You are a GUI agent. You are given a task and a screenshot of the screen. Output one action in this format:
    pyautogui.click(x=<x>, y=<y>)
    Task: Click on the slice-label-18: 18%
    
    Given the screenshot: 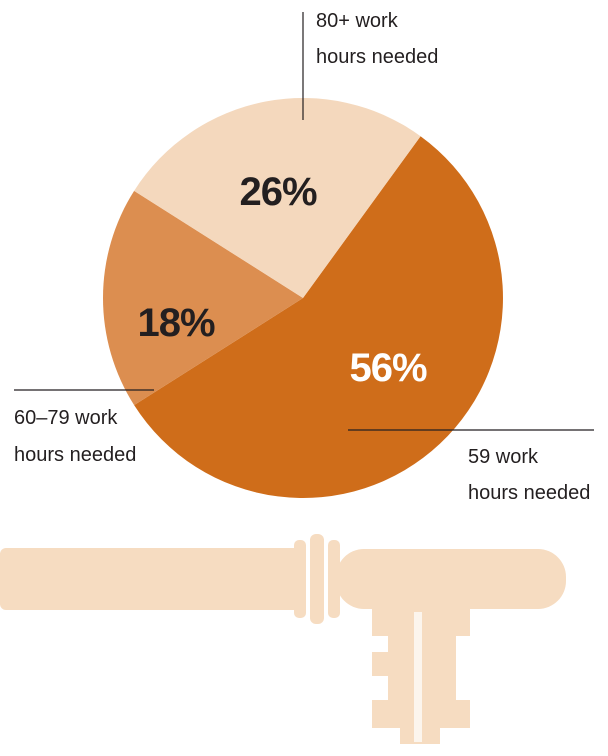 What is the action you would take?
    pyautogui.click(x=175, y=323)
    